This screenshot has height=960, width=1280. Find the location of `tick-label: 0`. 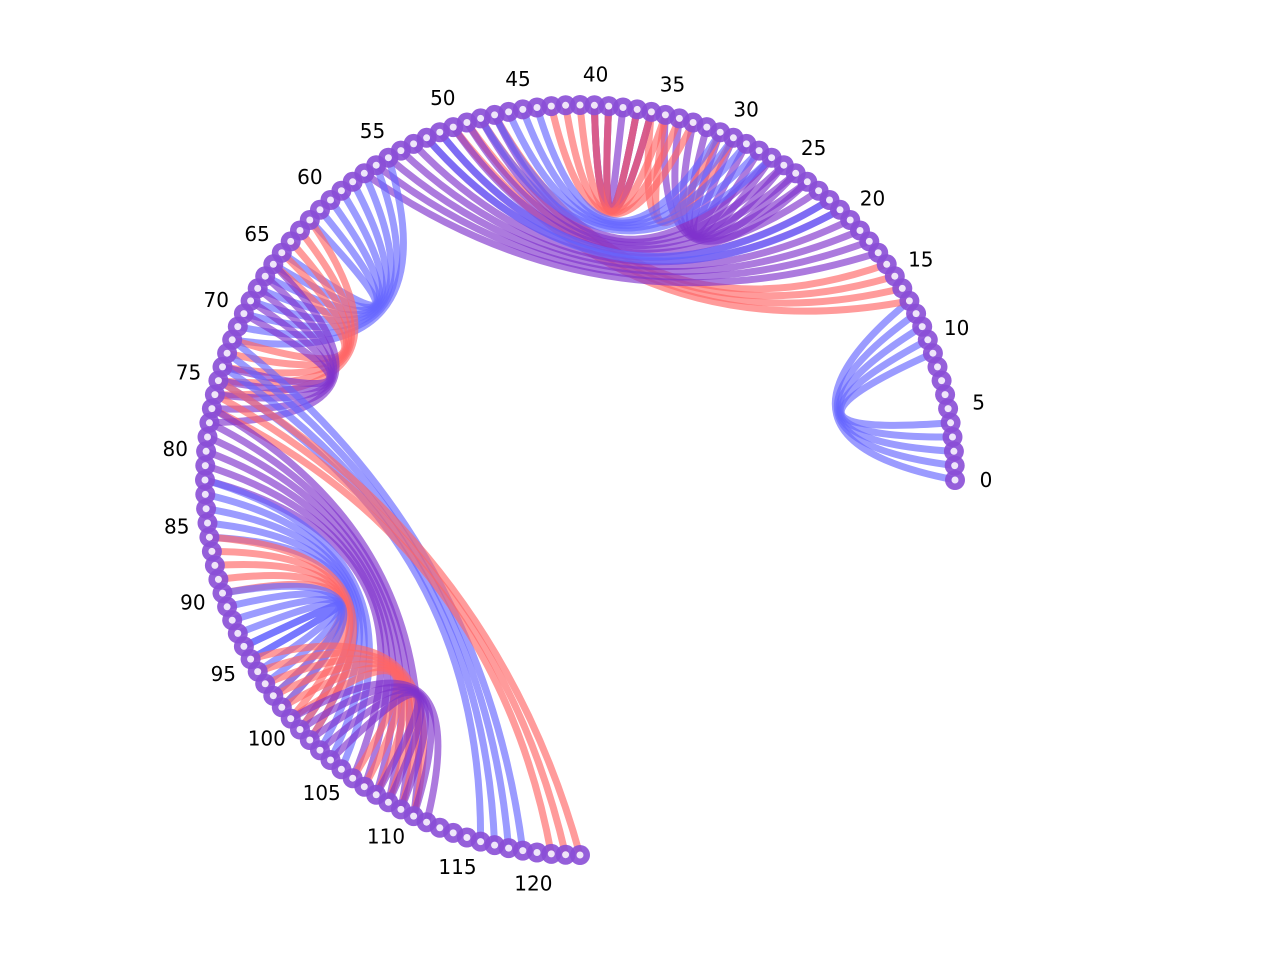

tick-label: 0 is located at coordinates (986, 480).